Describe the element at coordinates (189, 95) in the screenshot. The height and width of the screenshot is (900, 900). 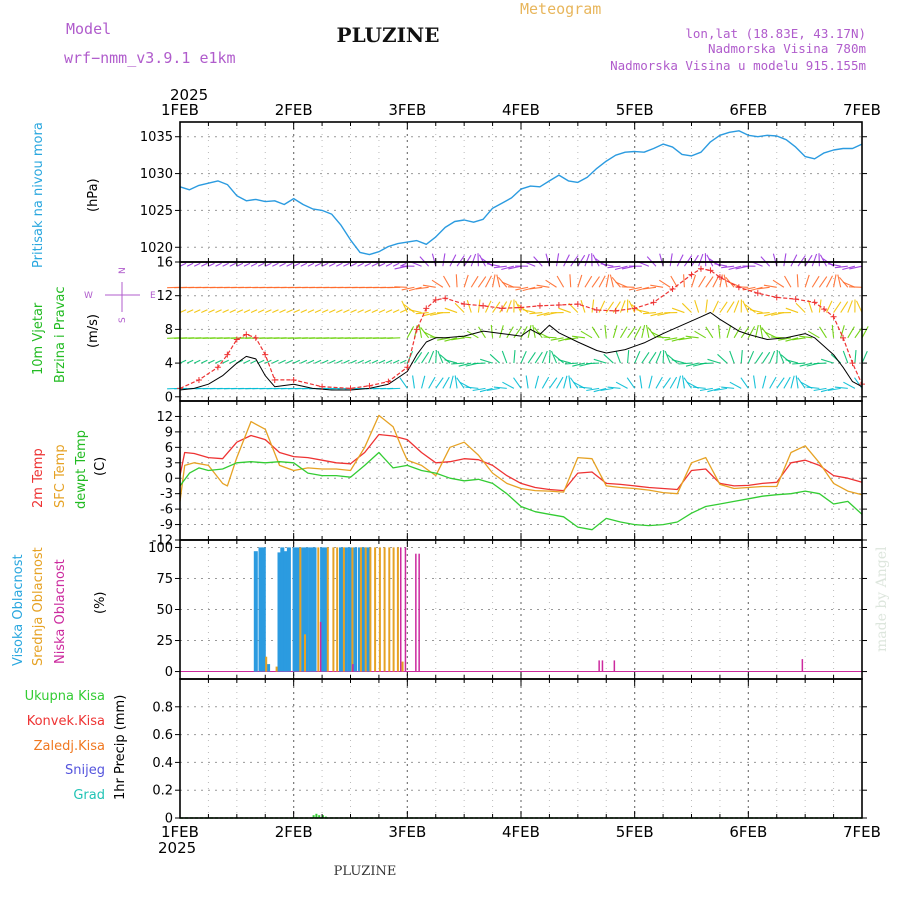
I see `year-label-top: 2025` at that location.